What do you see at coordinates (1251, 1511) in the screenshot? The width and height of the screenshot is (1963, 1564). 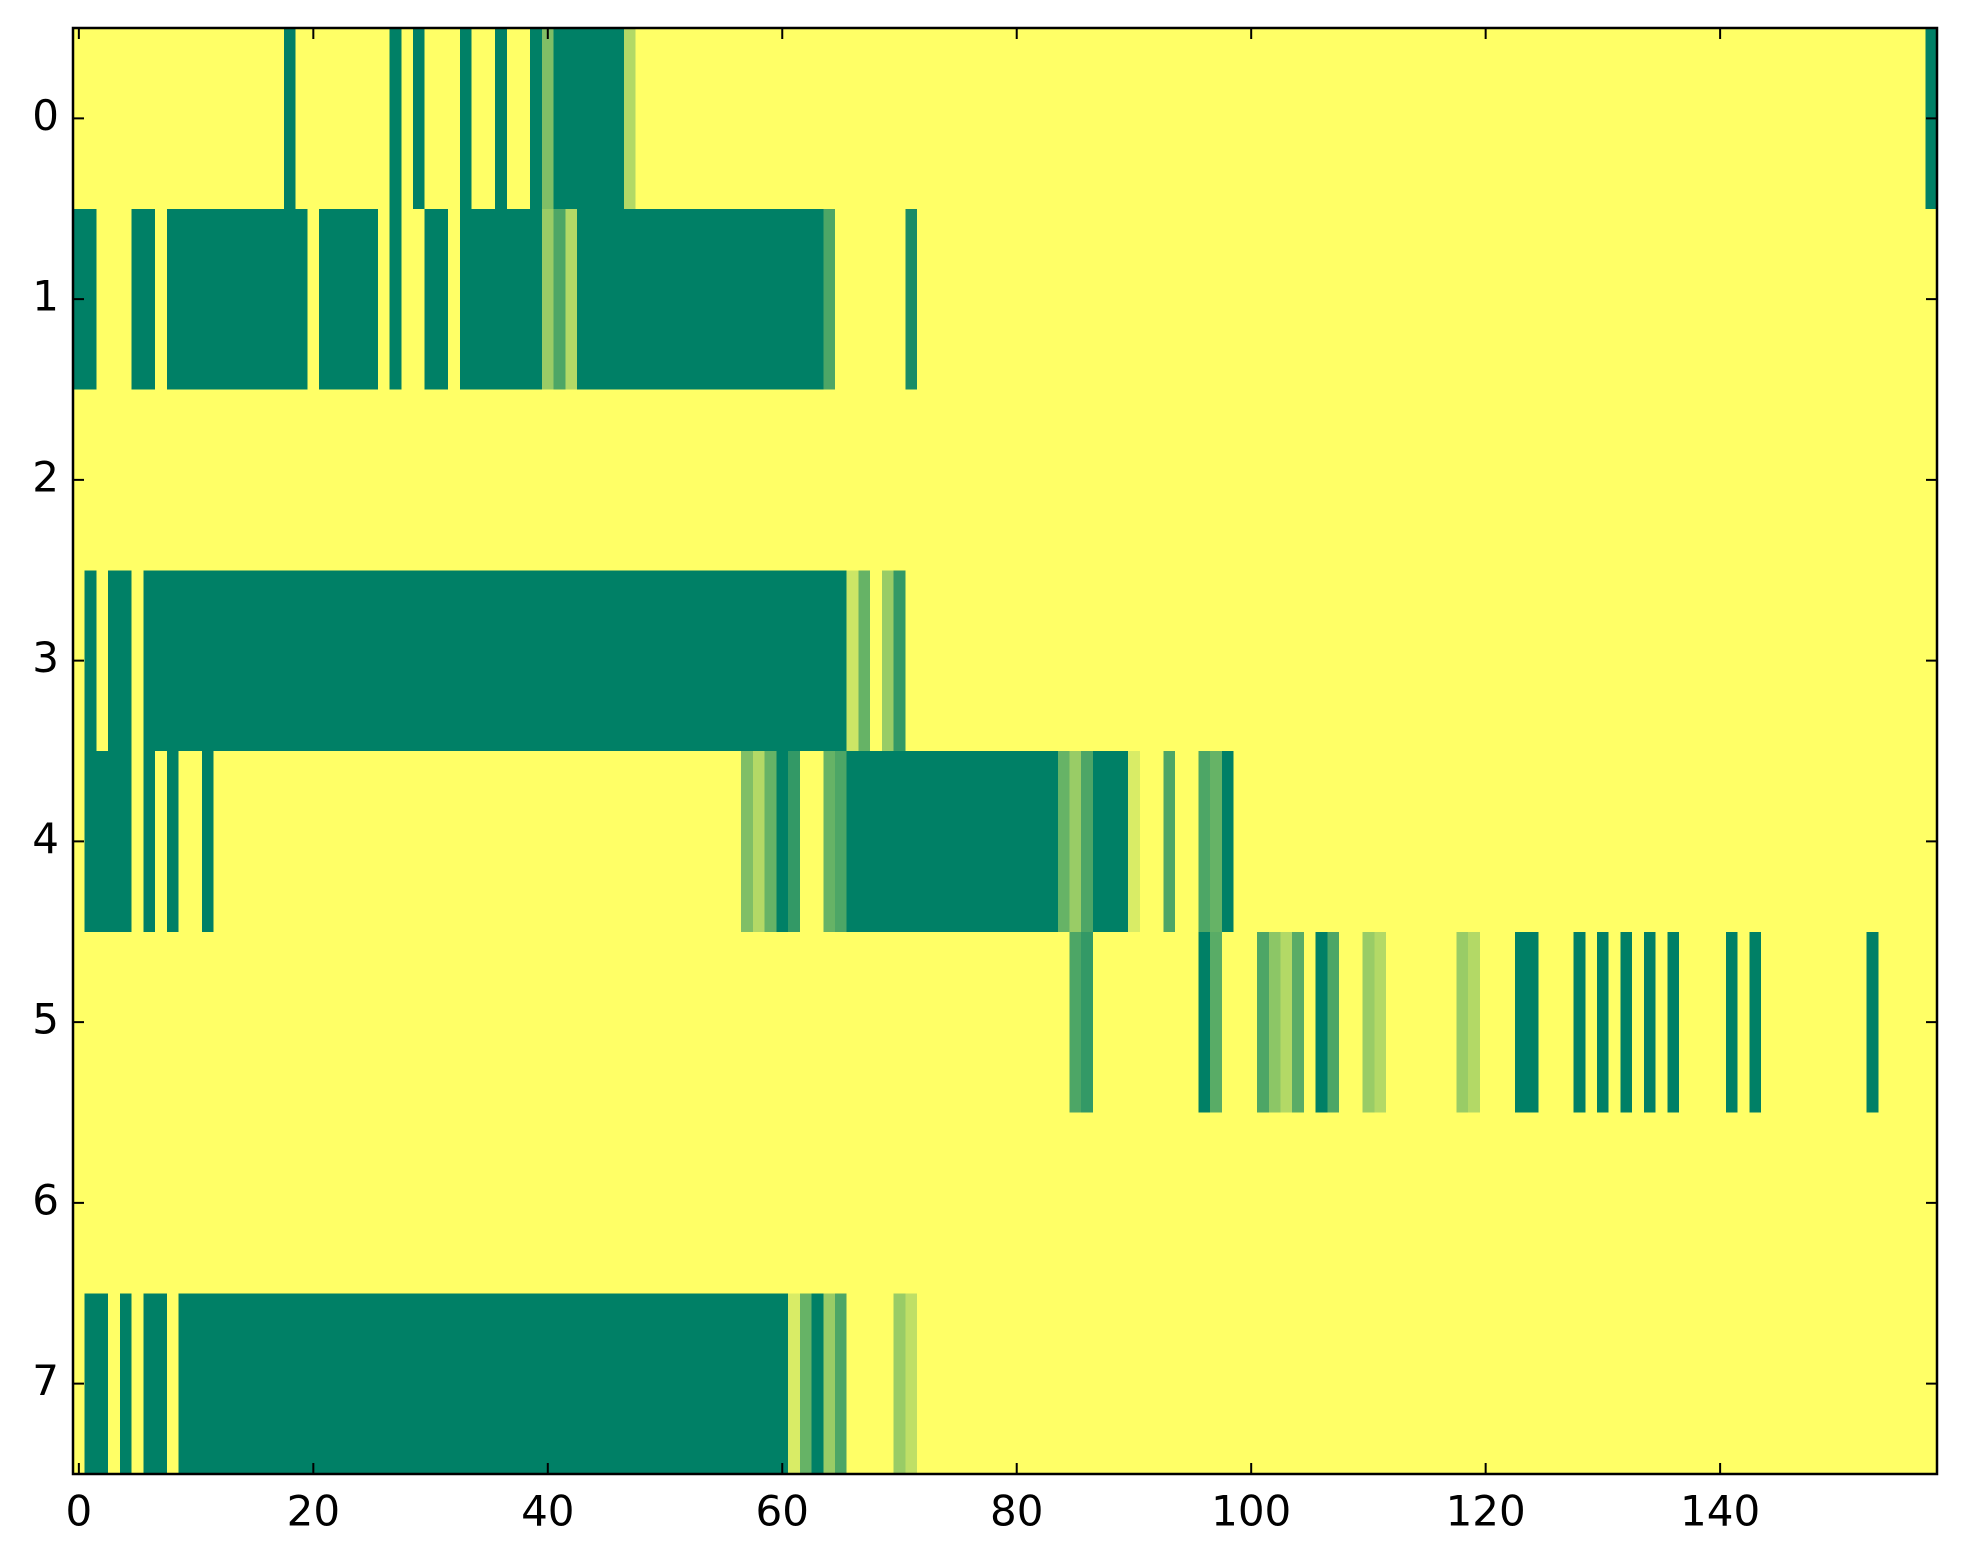 I see `x-tick-label: 100` at bounding box center [1251, 1511].